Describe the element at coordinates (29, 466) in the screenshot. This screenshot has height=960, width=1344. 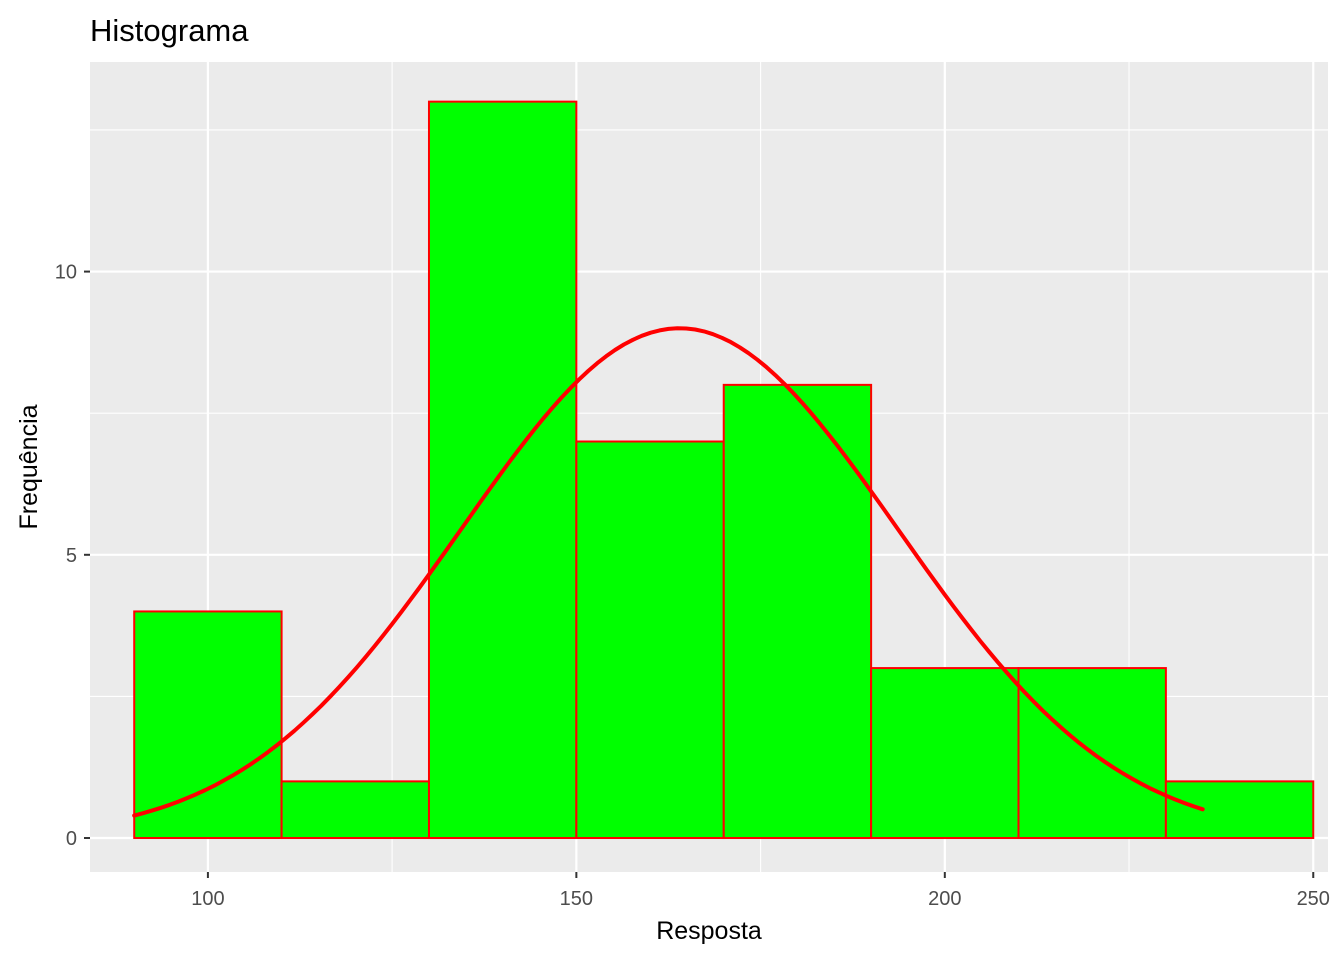
I see `y-axis-title: Frequência` at that location.